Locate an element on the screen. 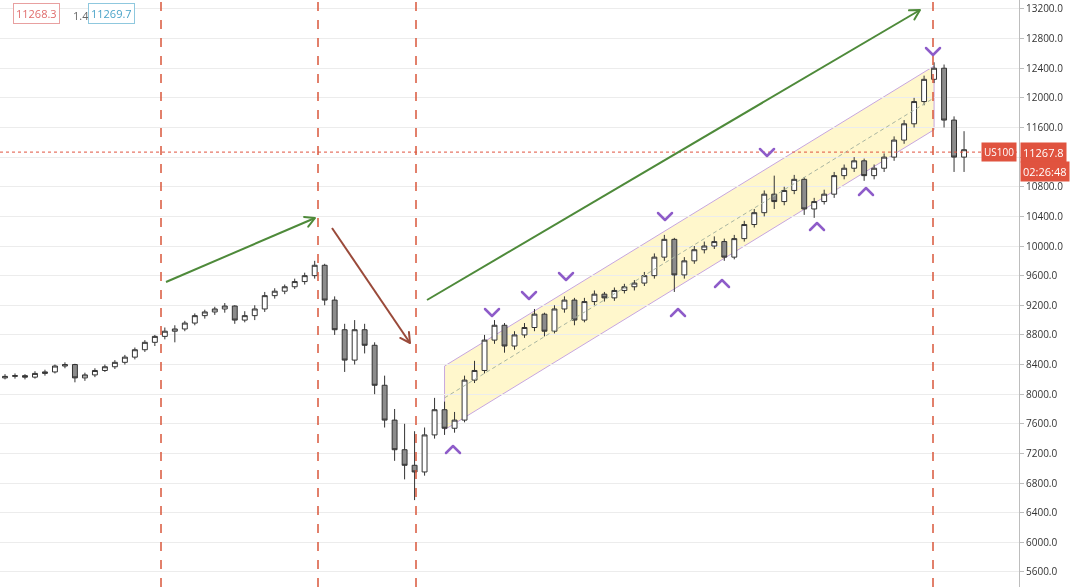  y-tick-label: 12400.0 is located at coordinates (1045, 67).